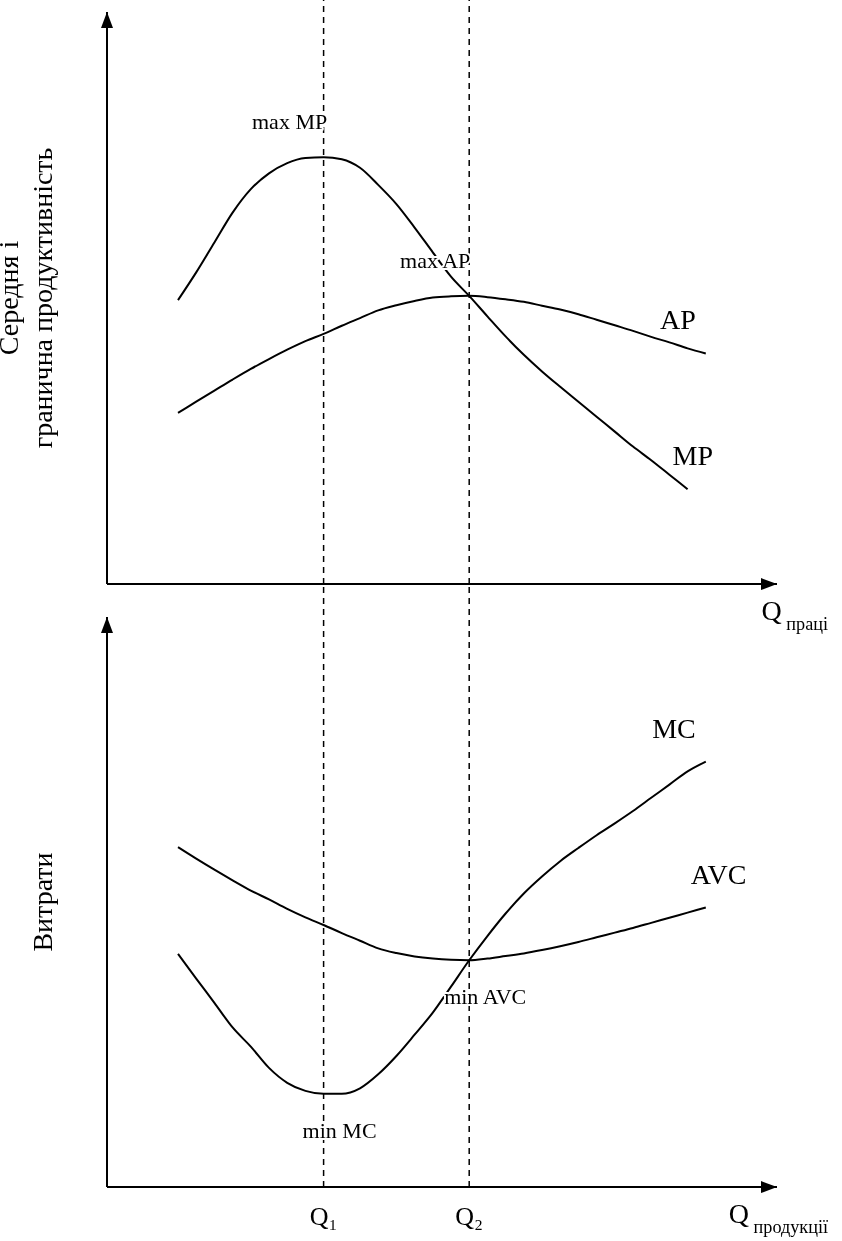 The height and width of the screenshot is (1241, 842). What do you see at coordinates (29, 298) in the screenshot?
I see `y-axis-title: Середня і гранична продуктивність` at bounding box center [29, 298].